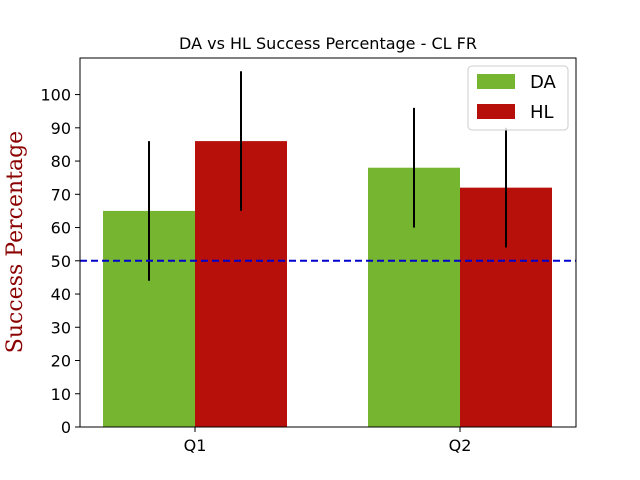 This screenshot has width=640, height=480. What do you see at coordinates (542, 112) in the screenshot?
I see `legend-label-hl: HL` at bounding box center [542, 112].